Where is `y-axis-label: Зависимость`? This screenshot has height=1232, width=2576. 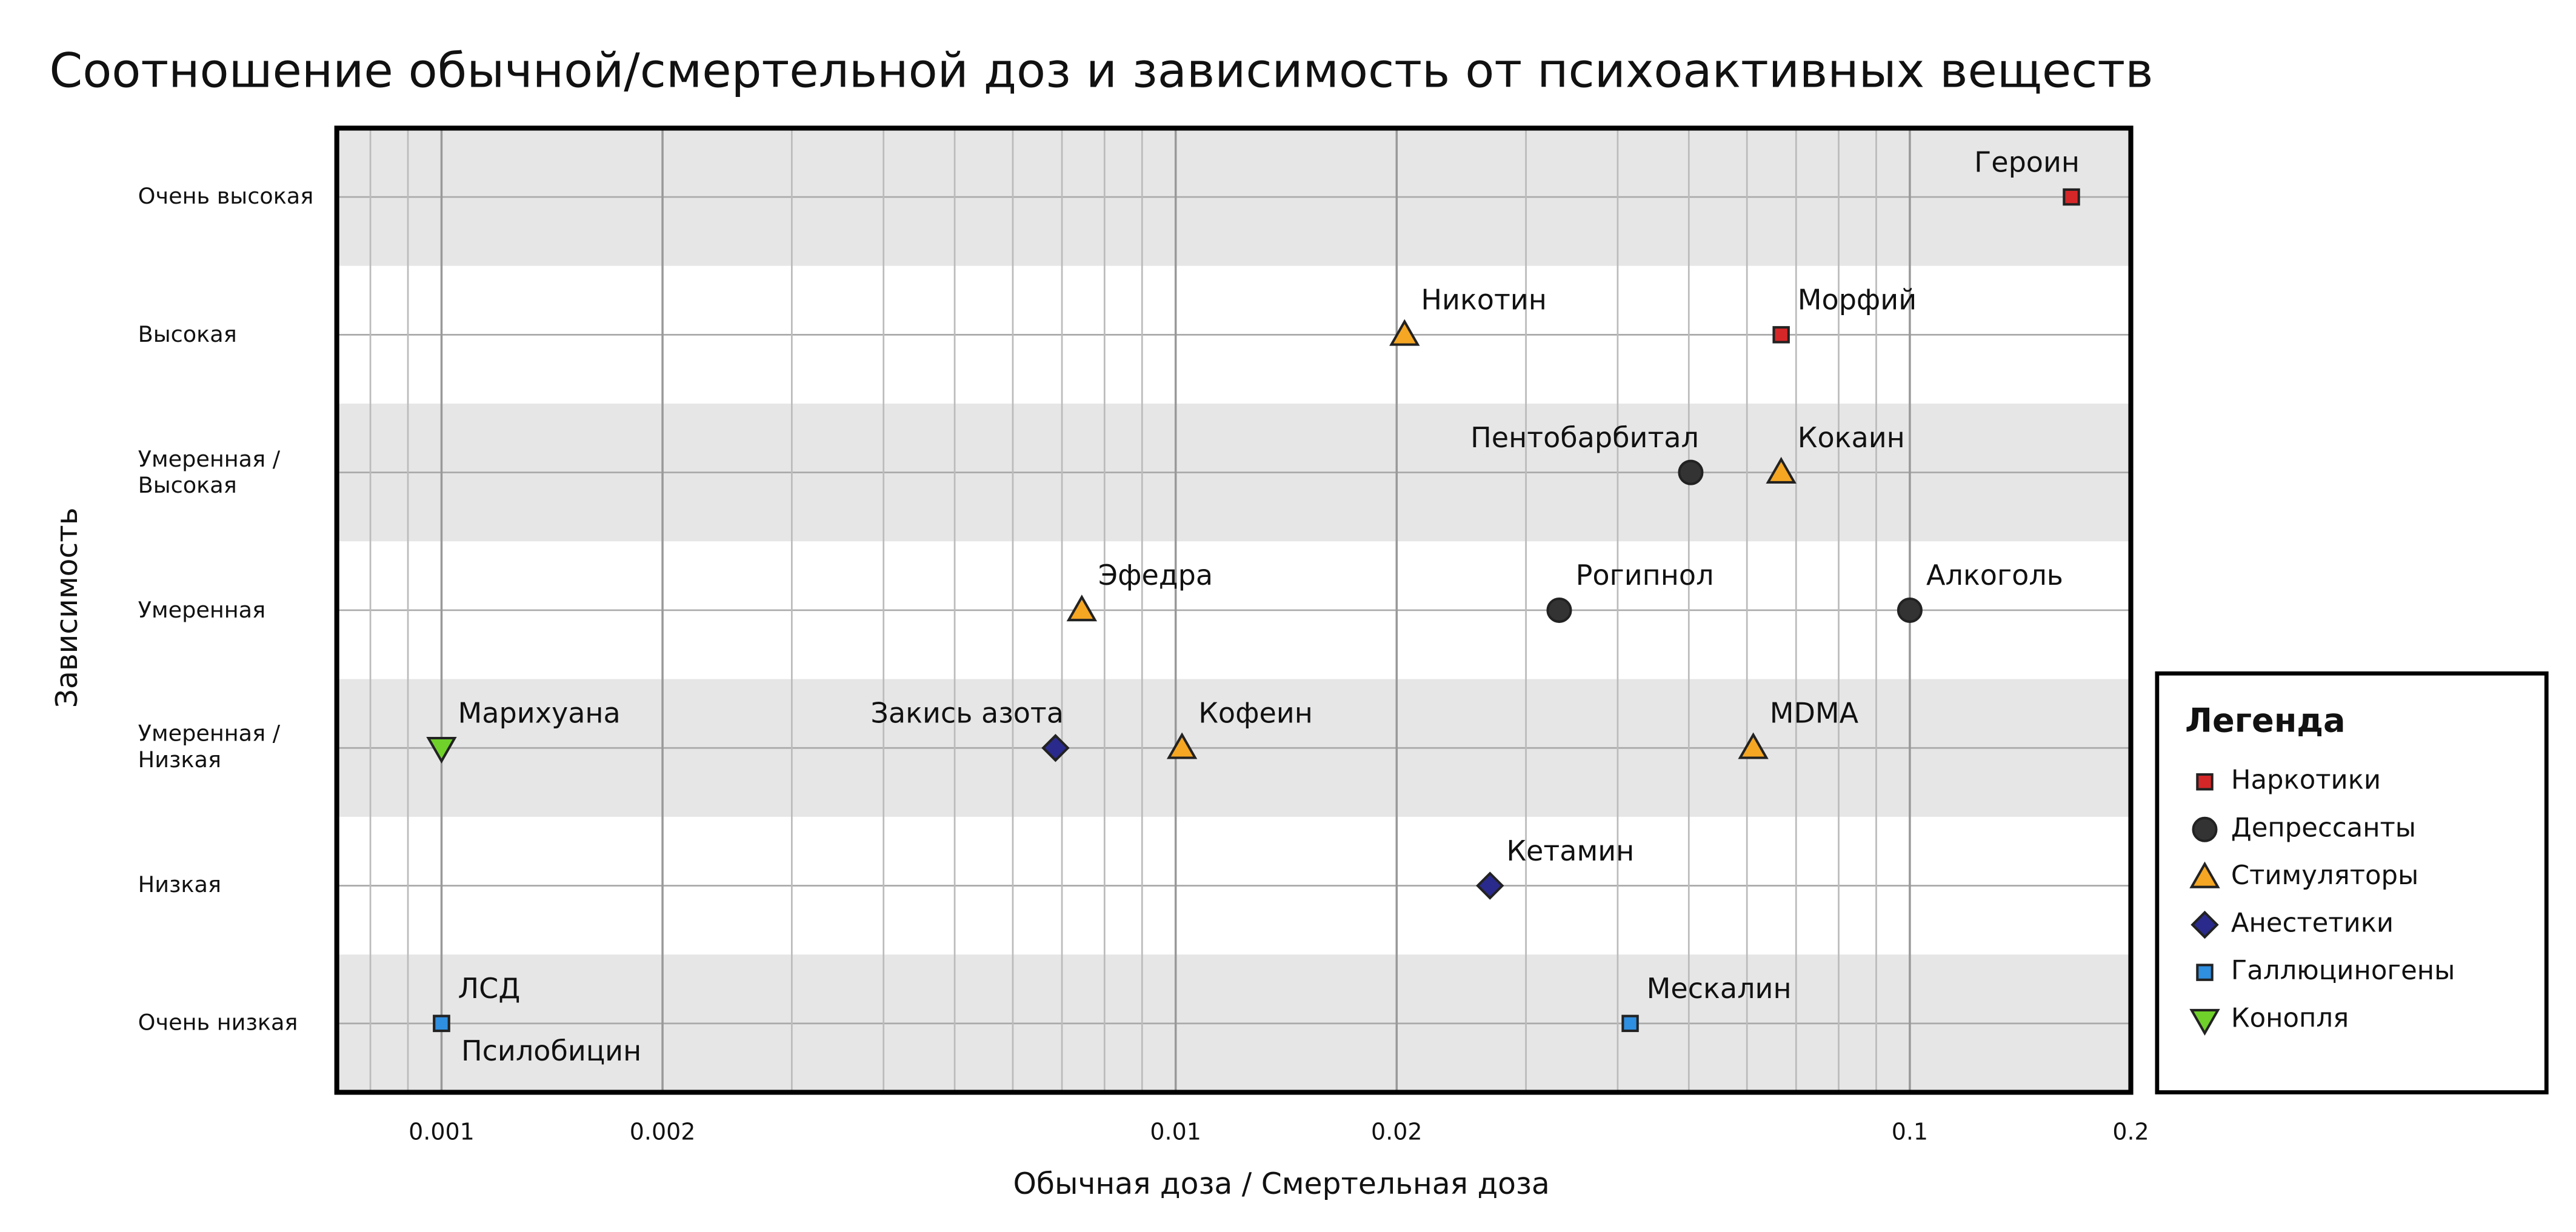 y-axis-label: Зависимость is located at coordinates (67, 608).